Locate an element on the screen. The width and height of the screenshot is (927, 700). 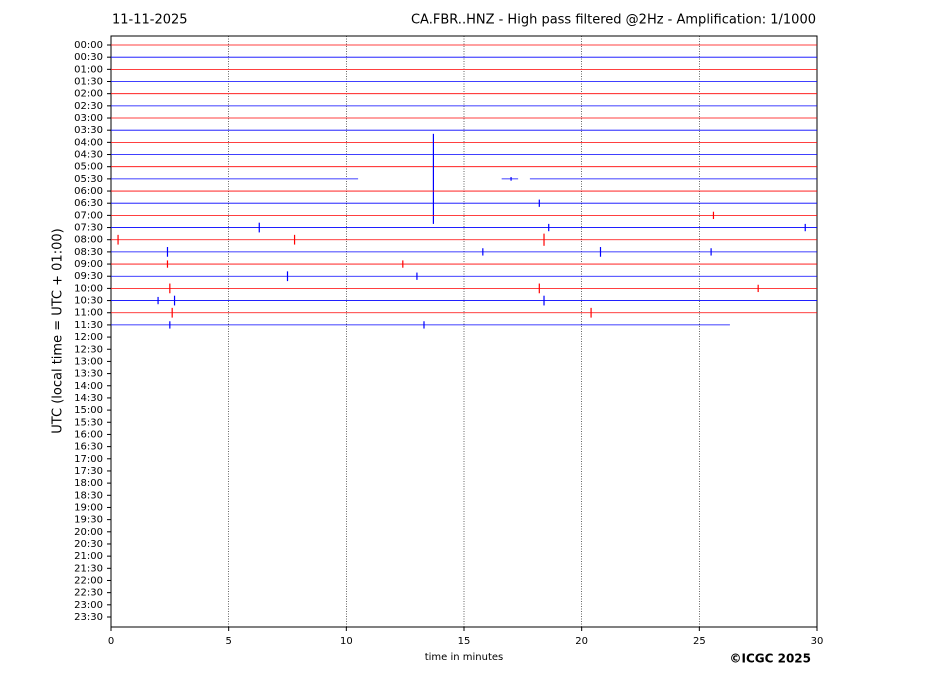
y-tick-label: 06:30 is located at coordinates (88, 203).